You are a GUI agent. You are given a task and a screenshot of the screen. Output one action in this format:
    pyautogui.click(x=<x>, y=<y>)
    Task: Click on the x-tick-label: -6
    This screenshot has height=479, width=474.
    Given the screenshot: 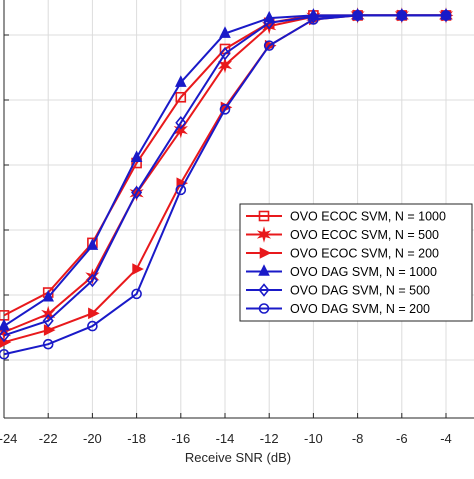 What is the action you would take?
    pyautogui.click(x=402, y=438)
    